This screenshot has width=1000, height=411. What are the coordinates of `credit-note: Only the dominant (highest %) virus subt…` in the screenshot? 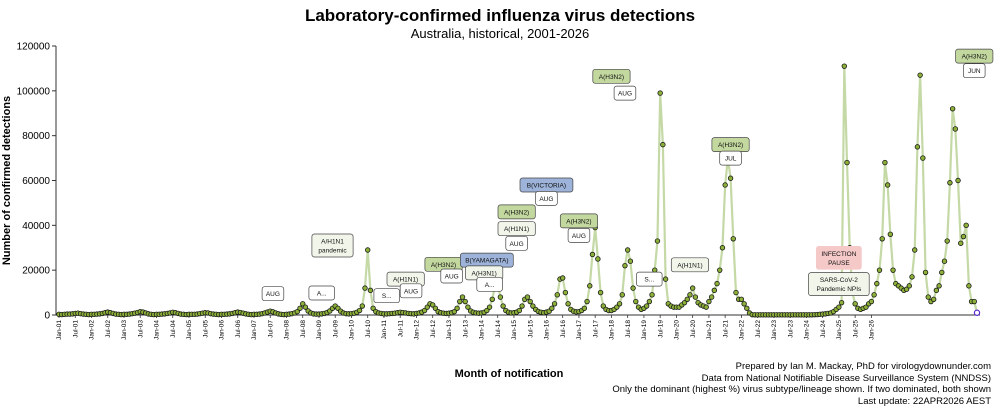 It's located at (801, 389).